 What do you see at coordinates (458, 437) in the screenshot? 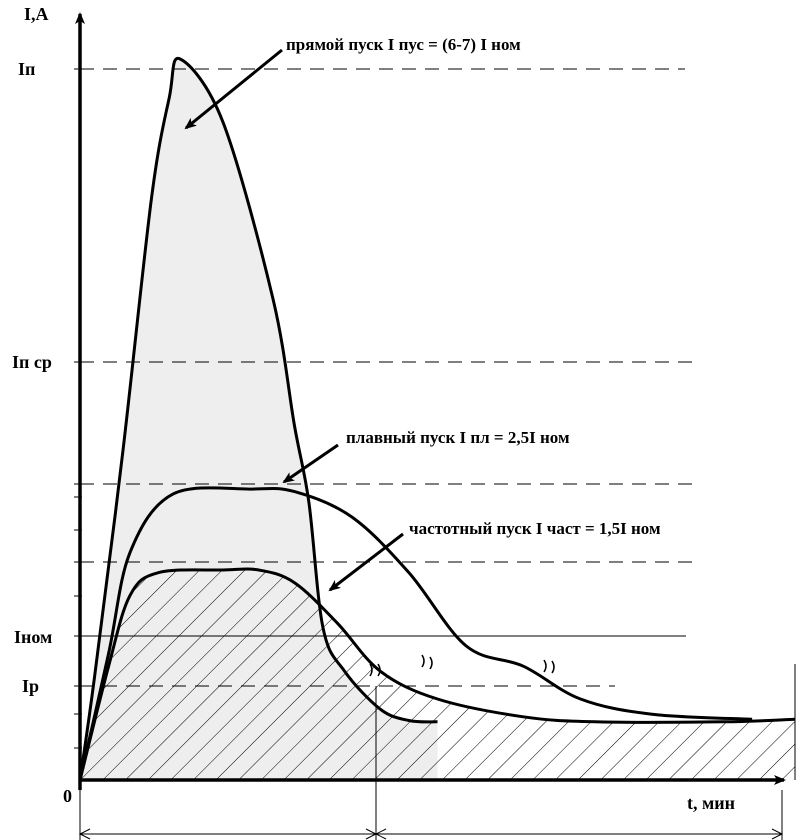
I see `annotation-soft-start: плавный пуск I пл = 2,5I ном` at bounding box center [458, 437].